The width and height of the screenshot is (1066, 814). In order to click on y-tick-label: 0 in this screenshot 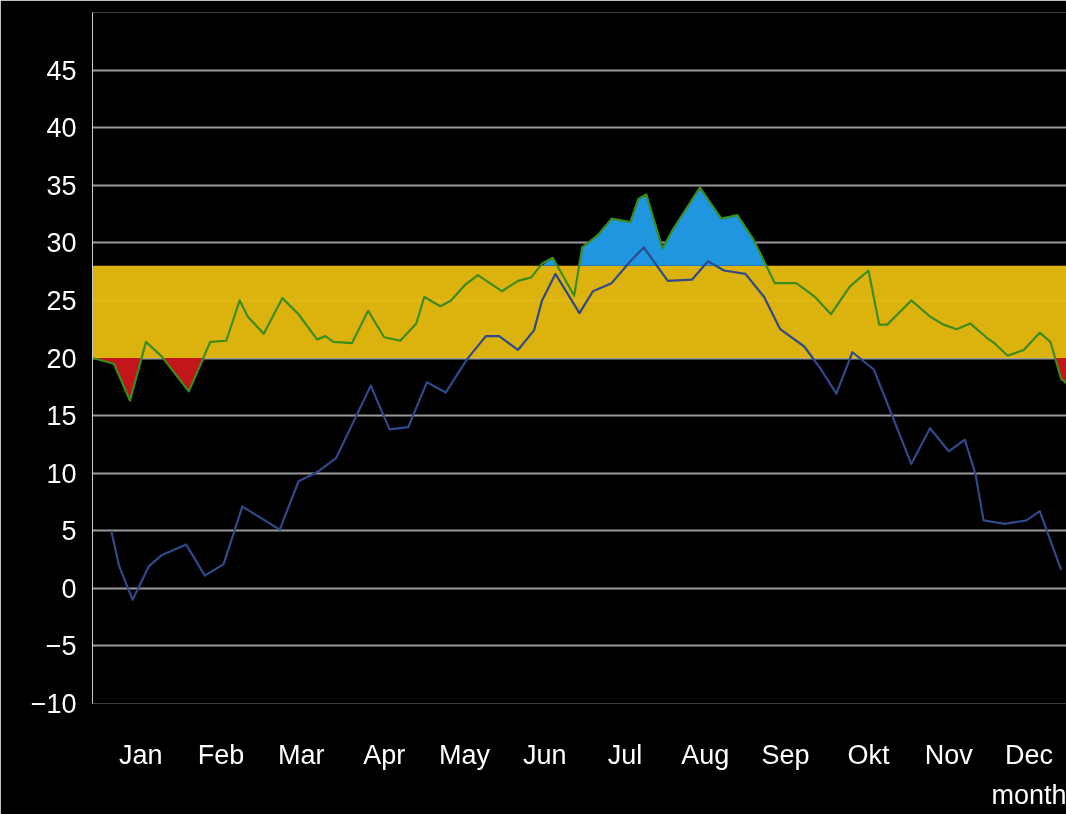, I will do `click(69, 588)`.